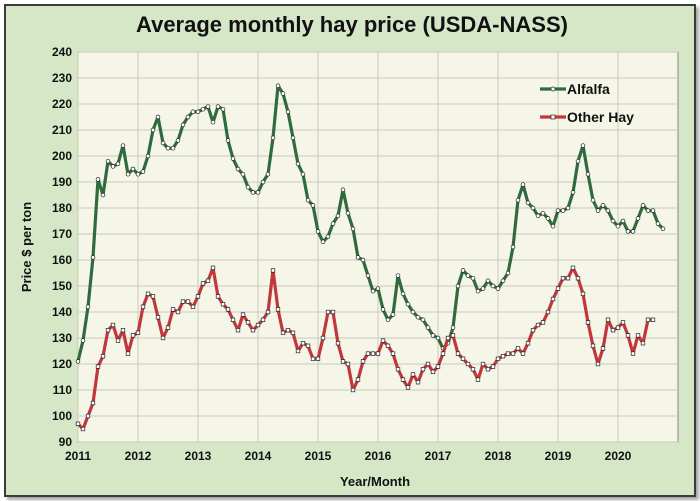 The width and height of the screenshot is (700, 501). Describe the element at coordinates (62, 338) in the screenshot. I see `y-tick-label: 130` at that location.